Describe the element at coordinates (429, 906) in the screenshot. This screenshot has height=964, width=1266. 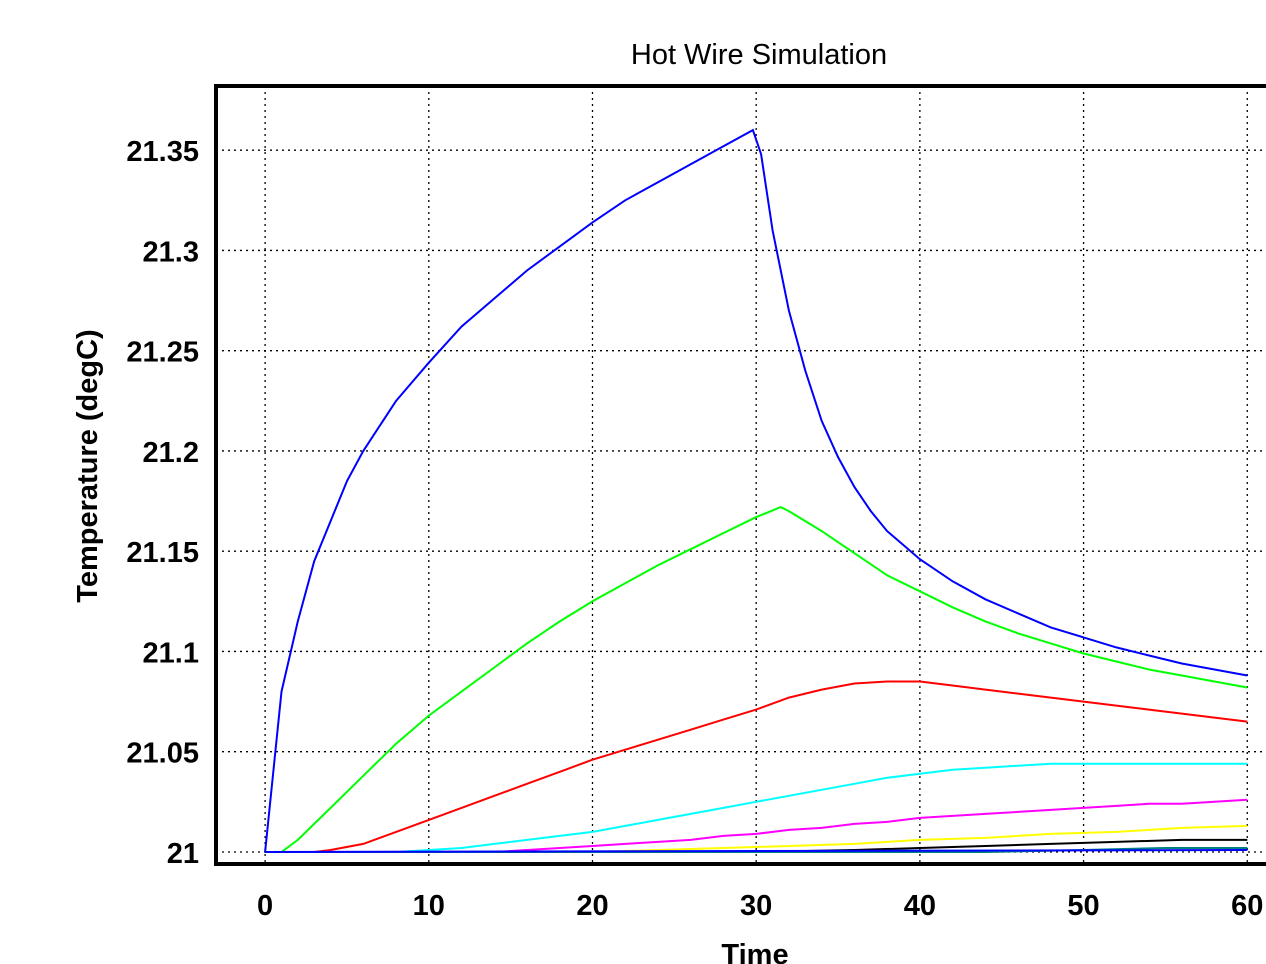
I see `x-tick-label: 10` at that location.